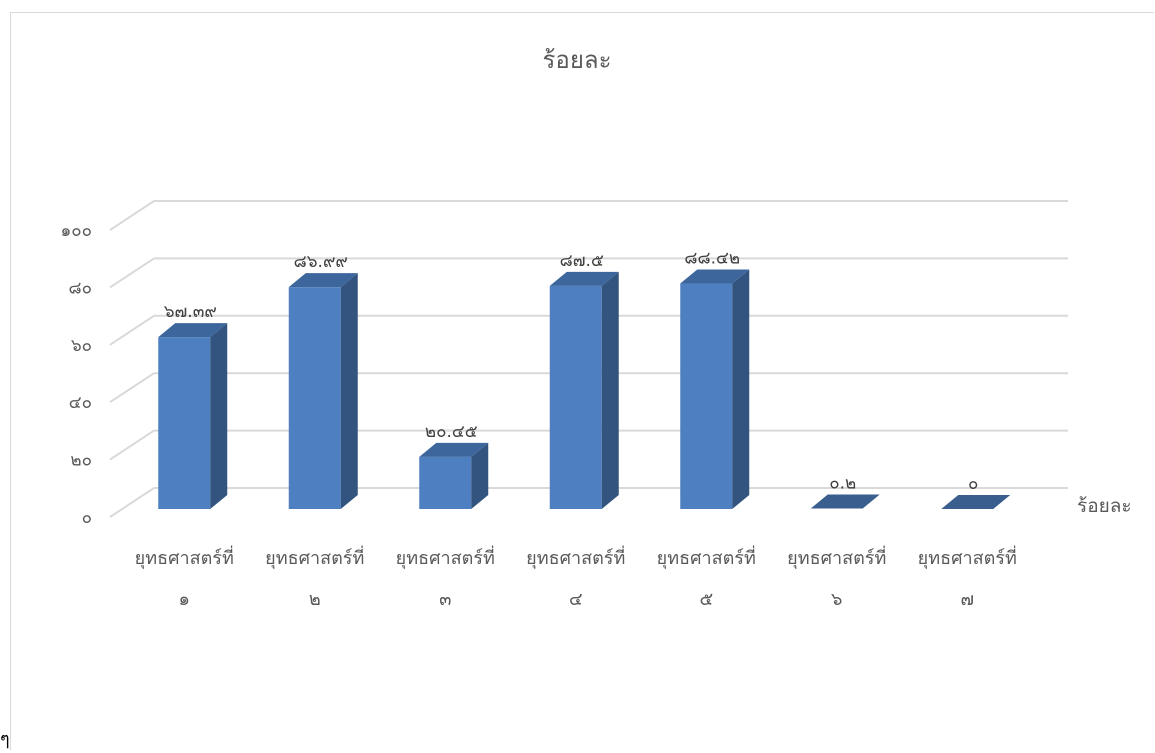 Image resolution: width=1155 pixels, height=753 pixels. Describe the element at coordinates (87, 518) in the screenshot. I see `y-tick-label: ๐` at that location.